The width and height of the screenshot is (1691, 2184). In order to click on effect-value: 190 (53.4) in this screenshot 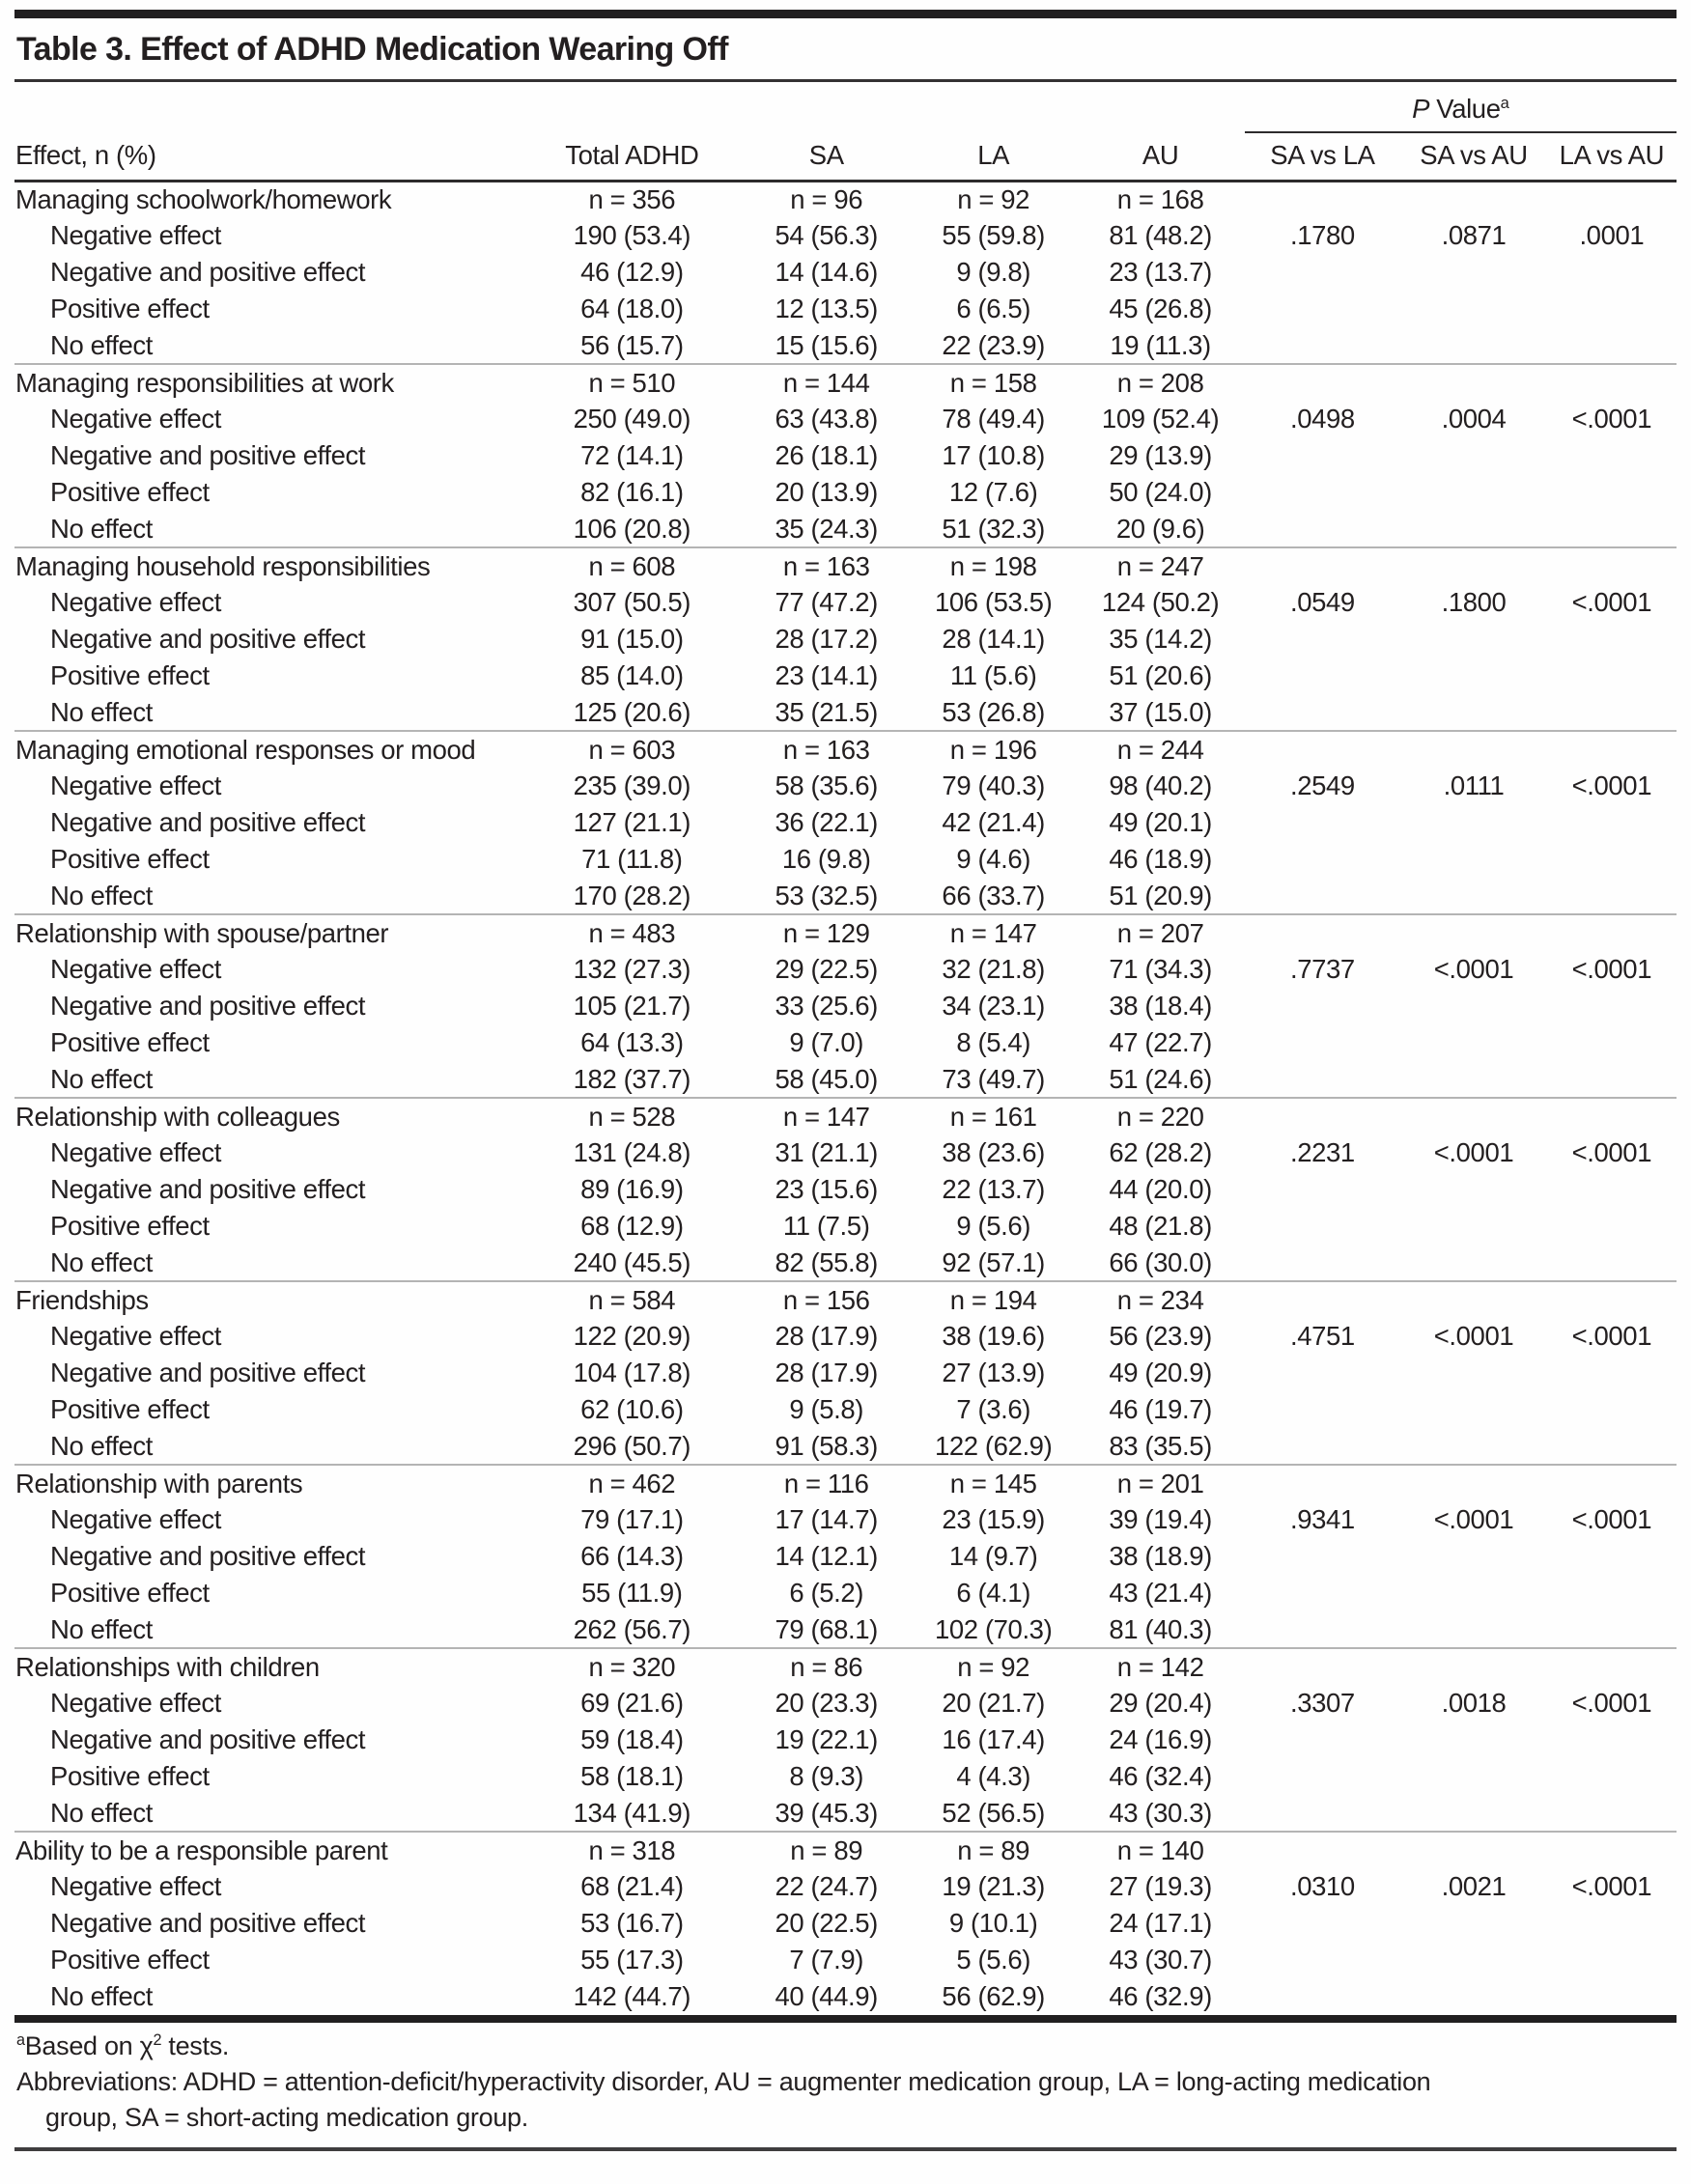, I will do `click(632, 235)`.